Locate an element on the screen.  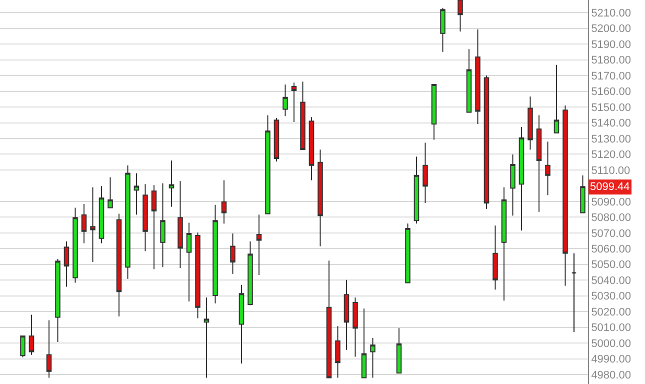
y-tick-label: 5080.00 is located at coordinates (611, 218).